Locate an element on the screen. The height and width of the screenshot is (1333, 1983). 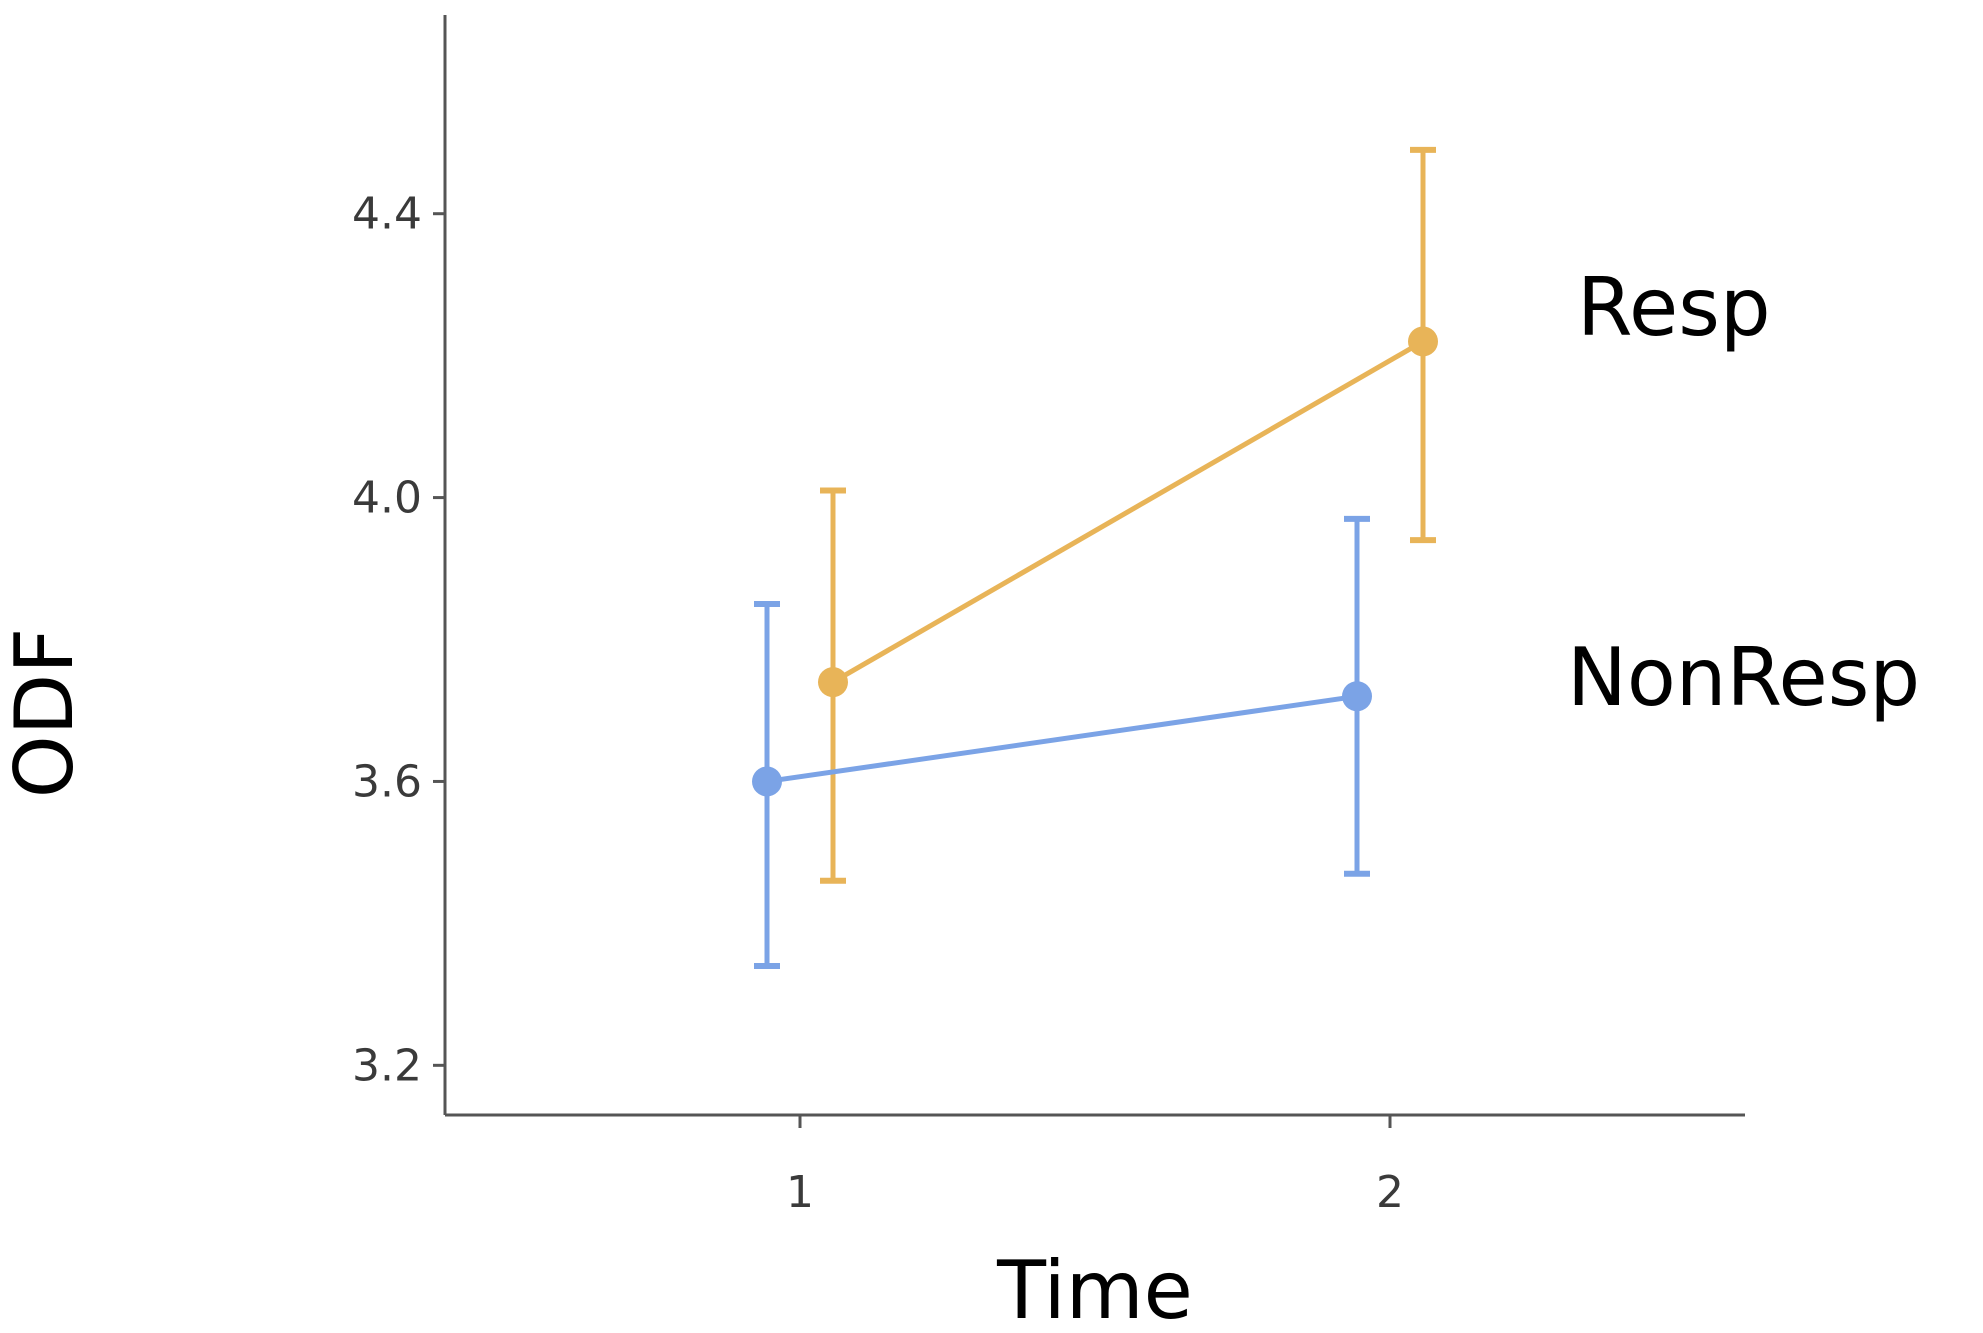
y-axis-title: ODF is located at coordinates (45, 713).